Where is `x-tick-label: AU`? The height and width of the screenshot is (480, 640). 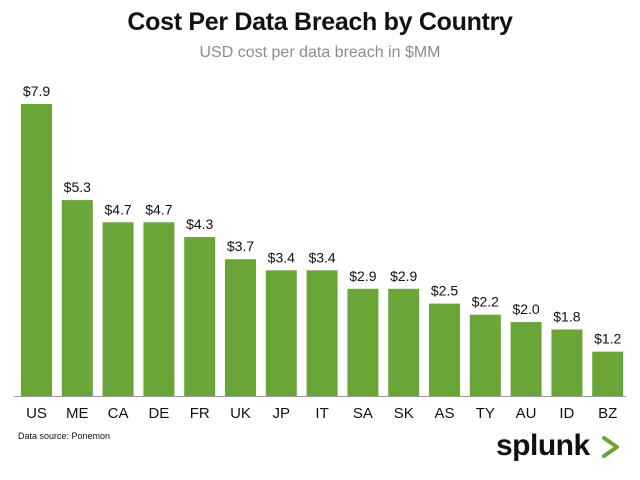 x-tick-label: AU is located at coordinates (526, 413).